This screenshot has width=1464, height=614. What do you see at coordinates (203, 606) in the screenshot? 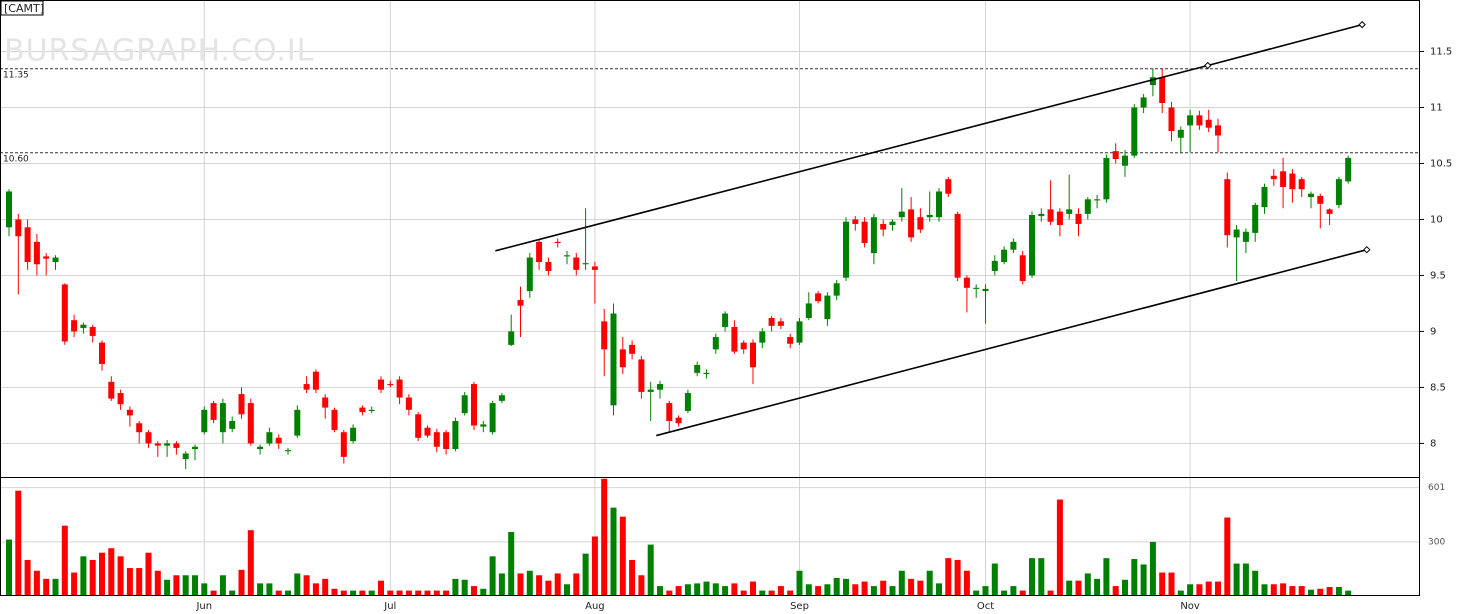
I see `x-tick-label: Jun` at bounding box center [203, 606].